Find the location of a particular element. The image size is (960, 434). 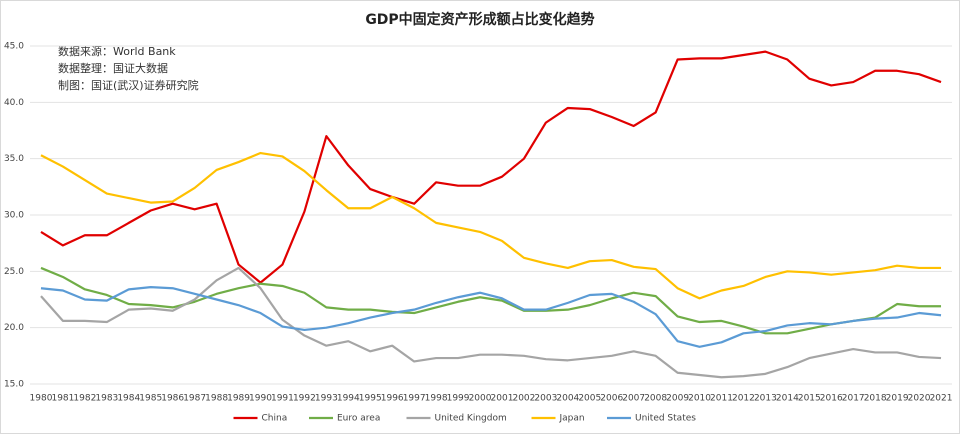

y-tick-label: 15.0 is located at coordinates (14, 385).